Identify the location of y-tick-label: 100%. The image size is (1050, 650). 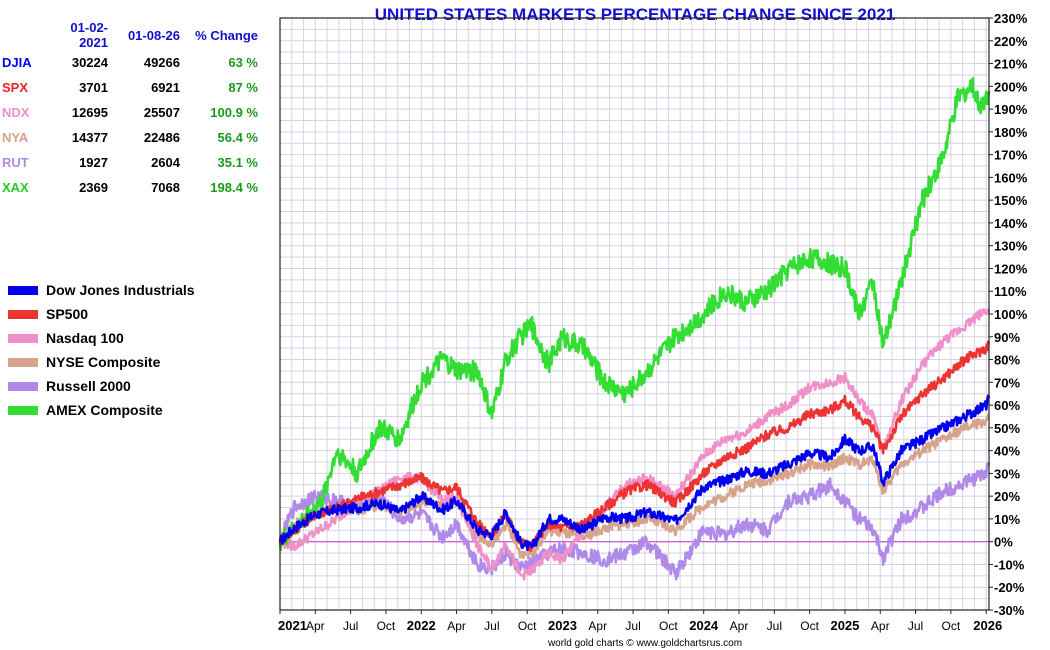
(1011, 314).